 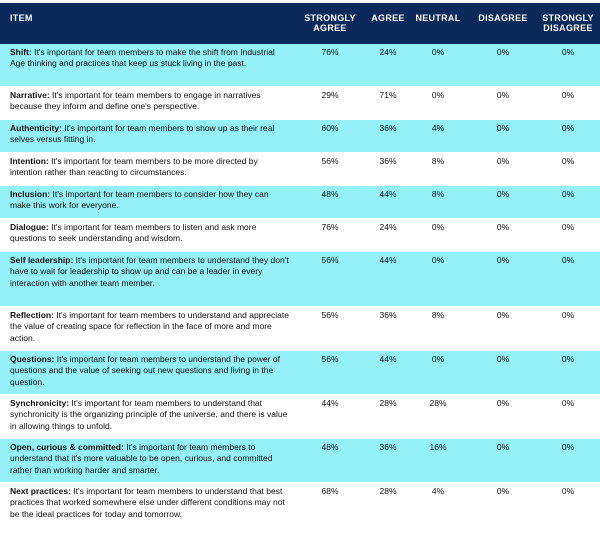 What do you see at coordinates (29, 161) in the screenshot?
I see `item-name: Intention:` at bounding box center [29, 161].